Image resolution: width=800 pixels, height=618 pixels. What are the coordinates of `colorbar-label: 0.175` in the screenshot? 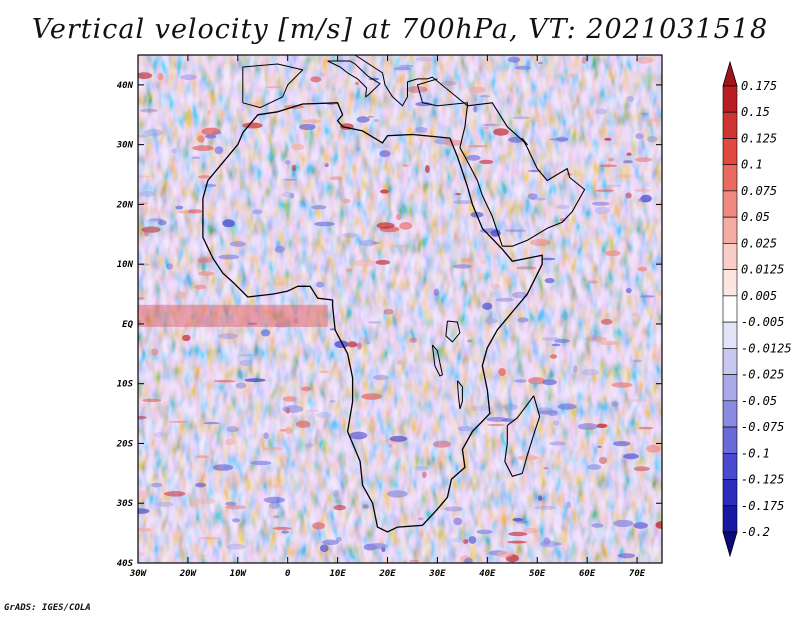 It's located at (759, 86).